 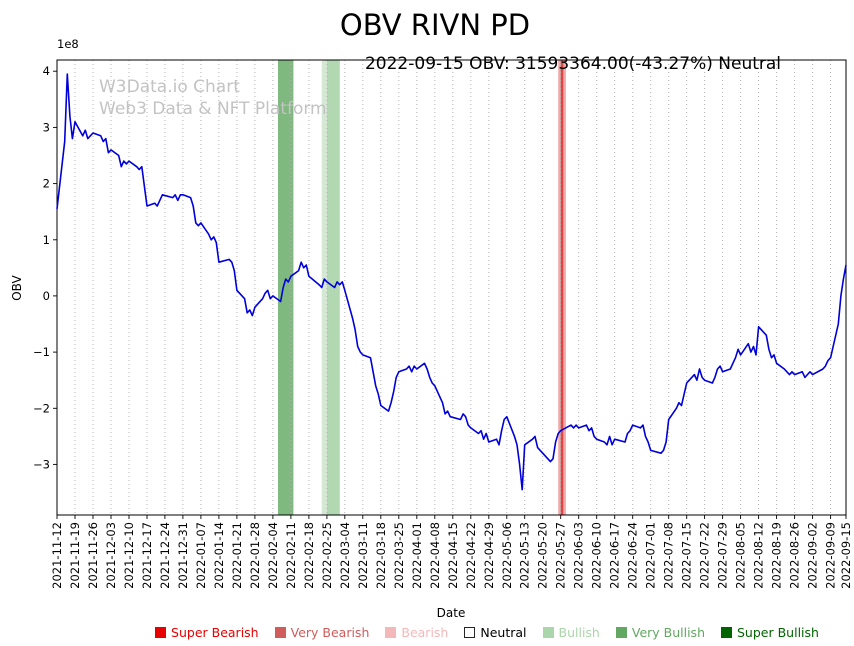 I want to click on x-tick-label: 2022-01-14, so click(x=219, y=555).